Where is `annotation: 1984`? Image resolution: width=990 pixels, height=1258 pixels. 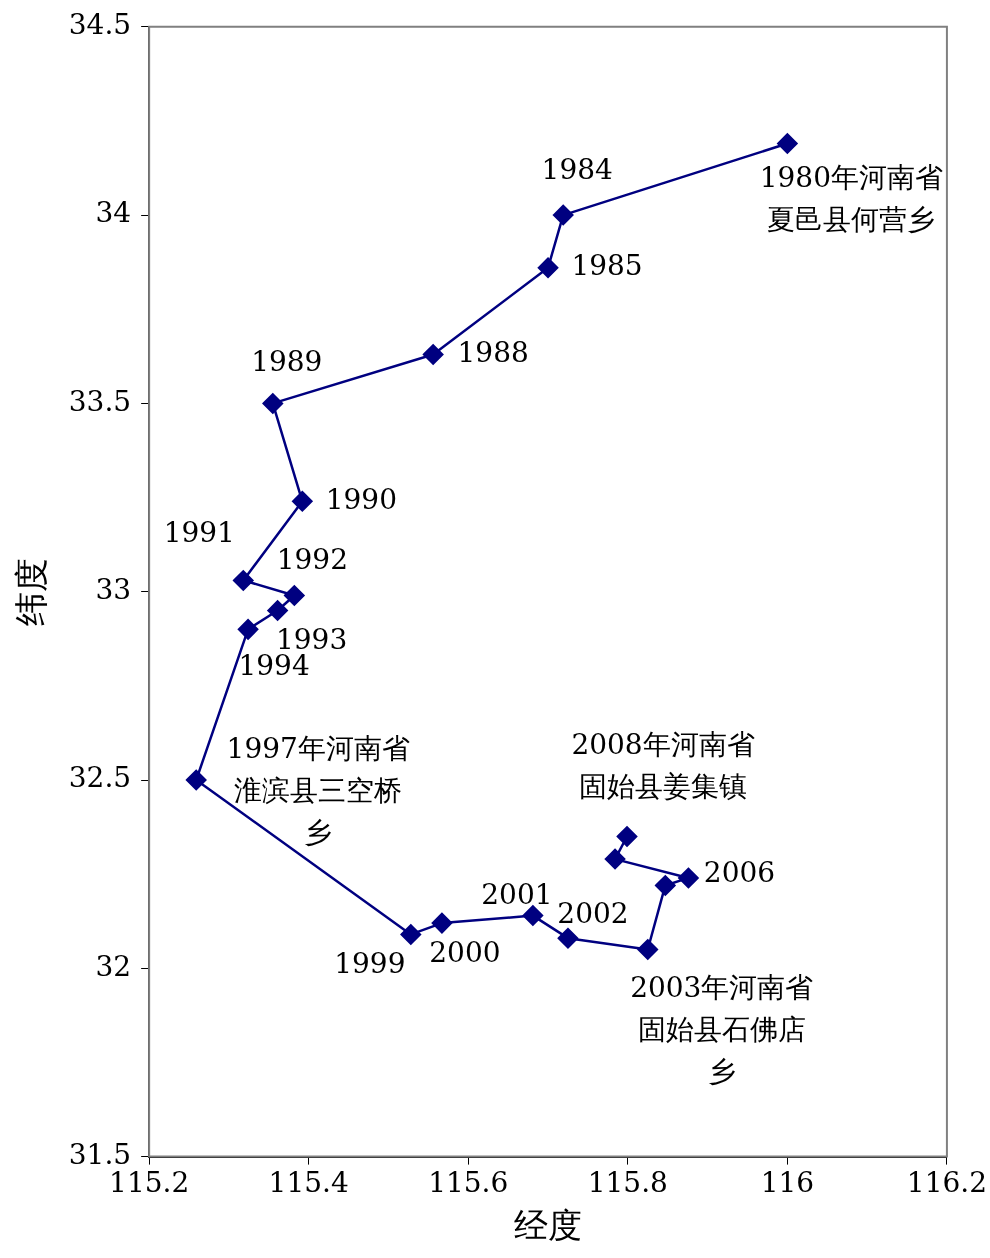 annotation: 1984 is located at coordinates (577, 170).